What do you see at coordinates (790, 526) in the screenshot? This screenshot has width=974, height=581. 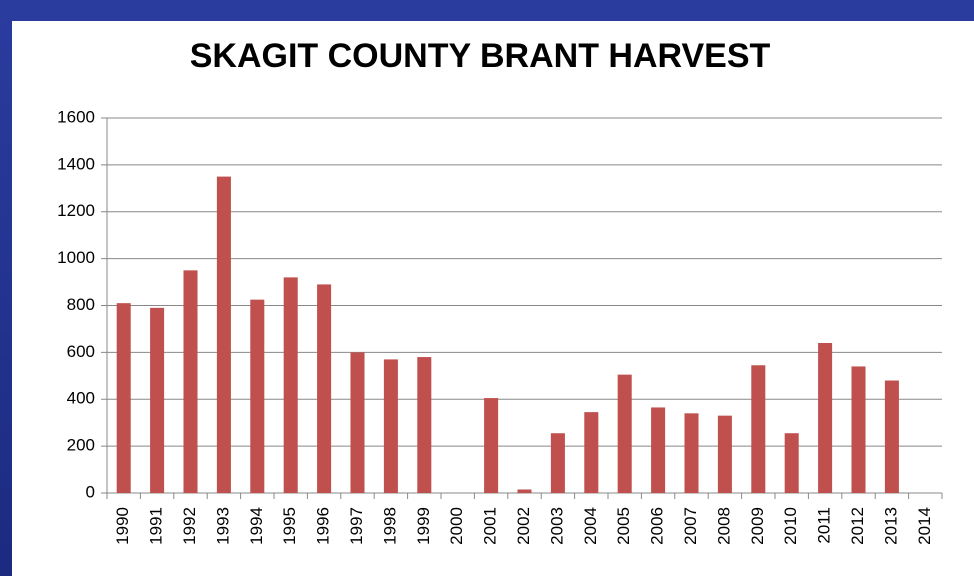 I see `x-tick-label: 2010` at bounding box center [790, 526].